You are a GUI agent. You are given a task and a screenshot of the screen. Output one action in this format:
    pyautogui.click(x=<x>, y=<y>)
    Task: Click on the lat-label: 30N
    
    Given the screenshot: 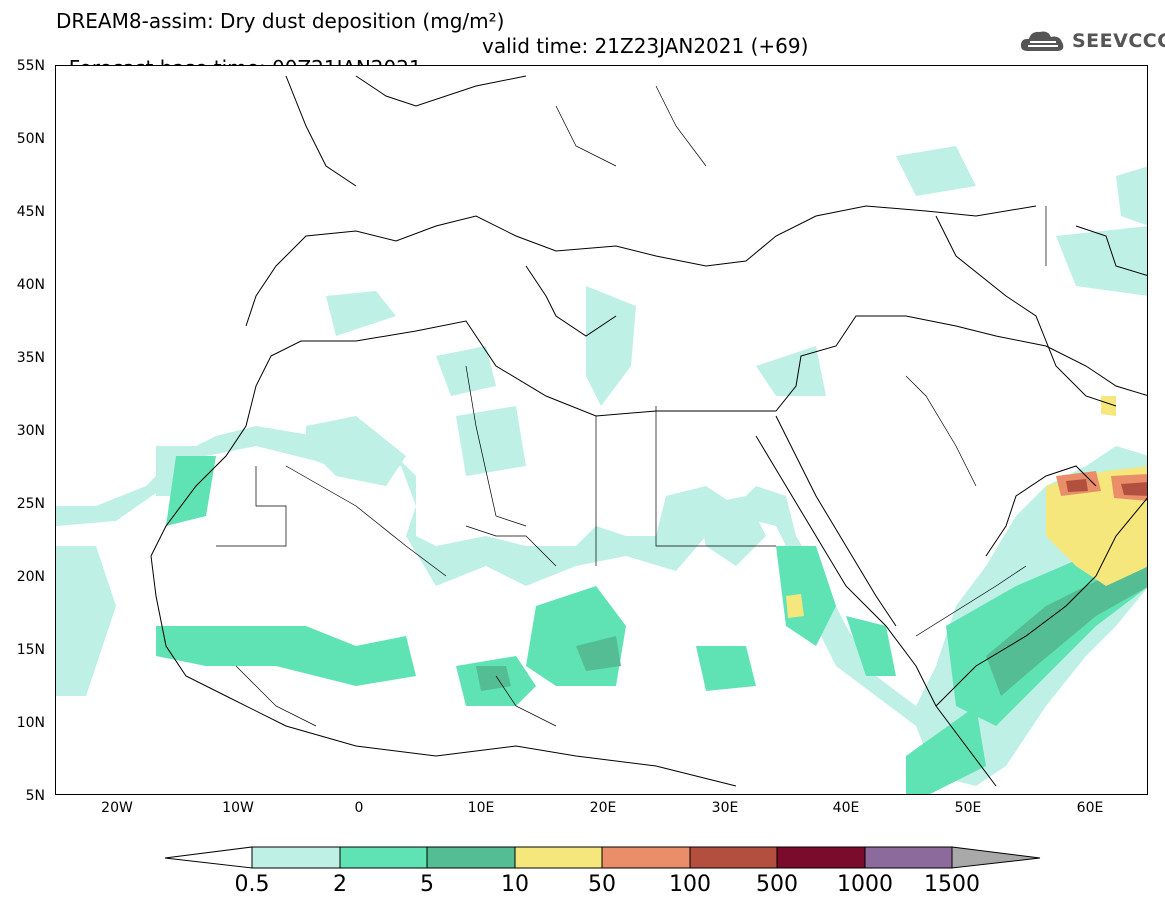 What is the action you would take?
    pyautogui.click(x=30, y=431)
    